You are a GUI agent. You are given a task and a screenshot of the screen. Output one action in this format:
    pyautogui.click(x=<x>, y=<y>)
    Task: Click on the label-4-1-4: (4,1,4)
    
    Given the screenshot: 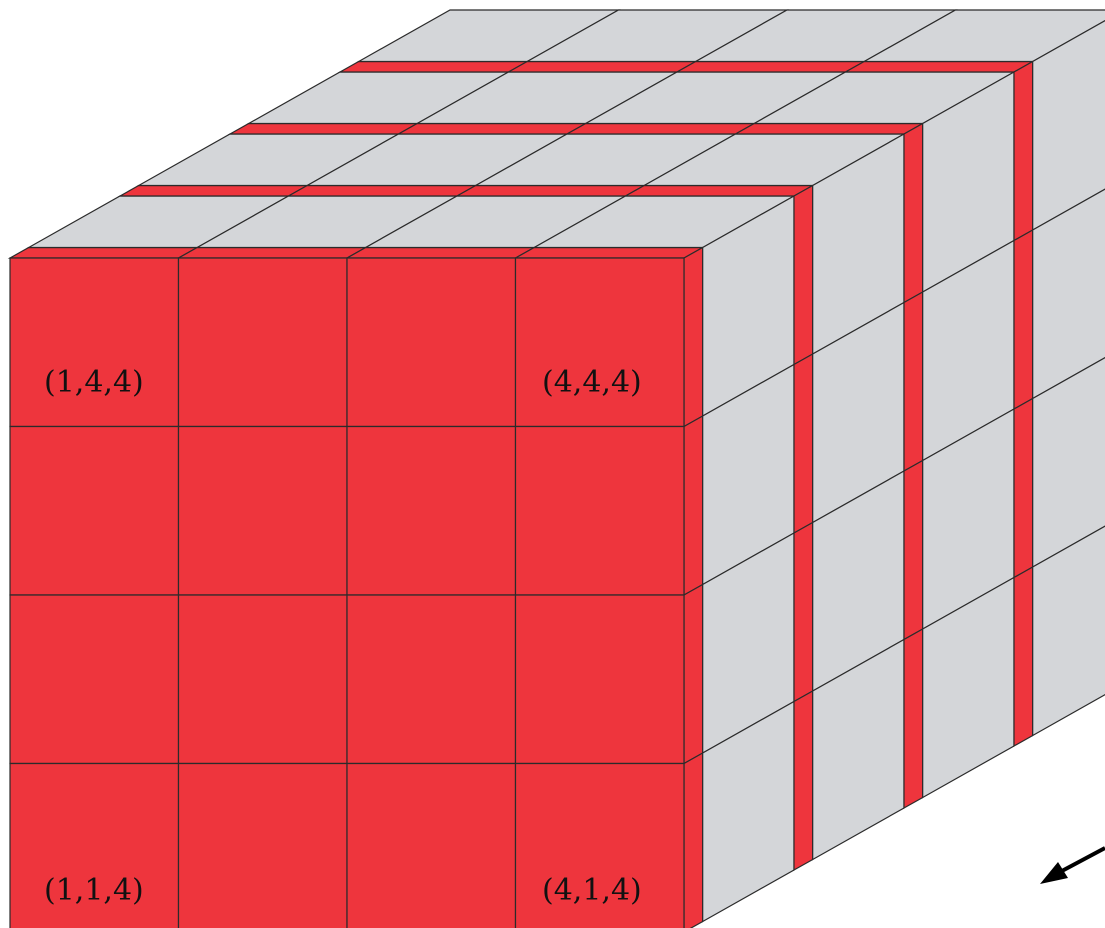 What is the action you would take?
    pyautogui.click(x=592, y=890)
    